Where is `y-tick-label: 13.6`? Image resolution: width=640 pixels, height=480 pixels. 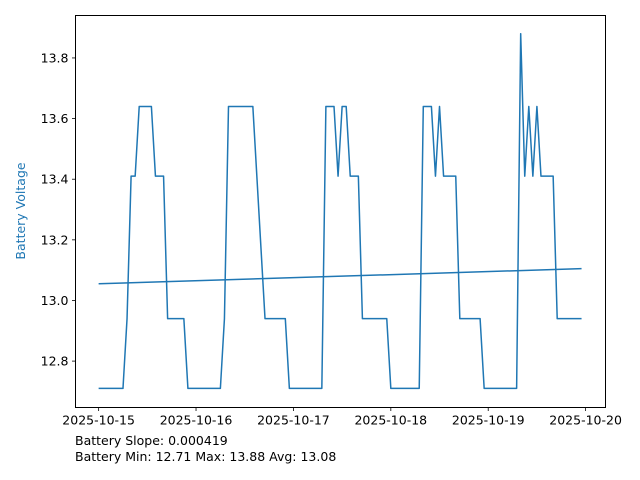
y-tick-label: 13.6 is located at coordinates (55, 118).